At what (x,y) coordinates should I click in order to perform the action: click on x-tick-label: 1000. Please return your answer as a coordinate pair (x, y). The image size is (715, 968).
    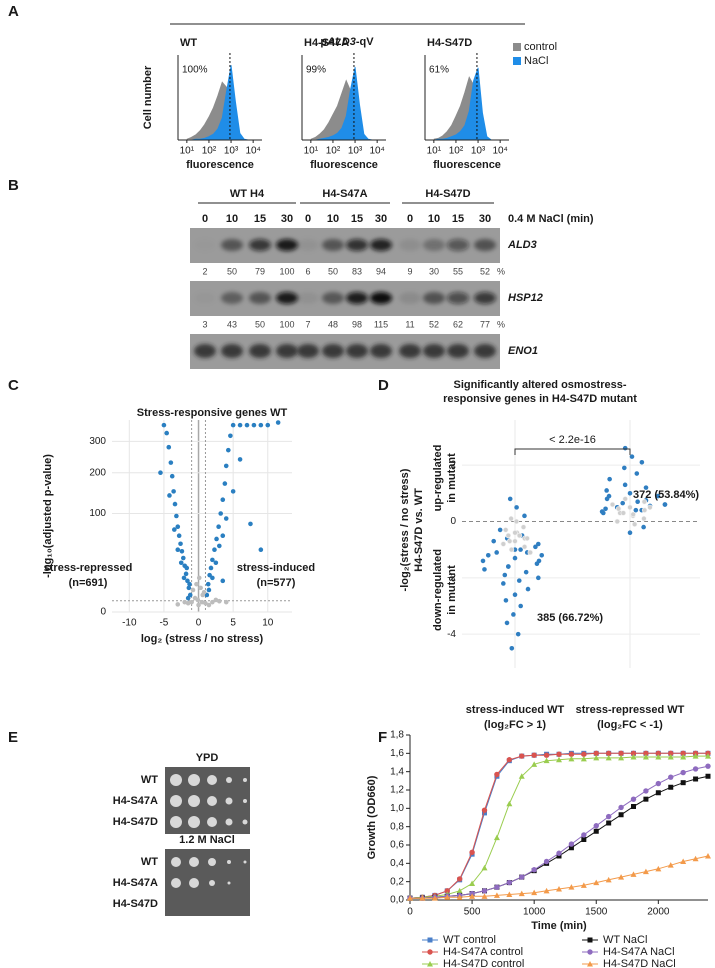
    Looking at the image, I should click on (534, 912).